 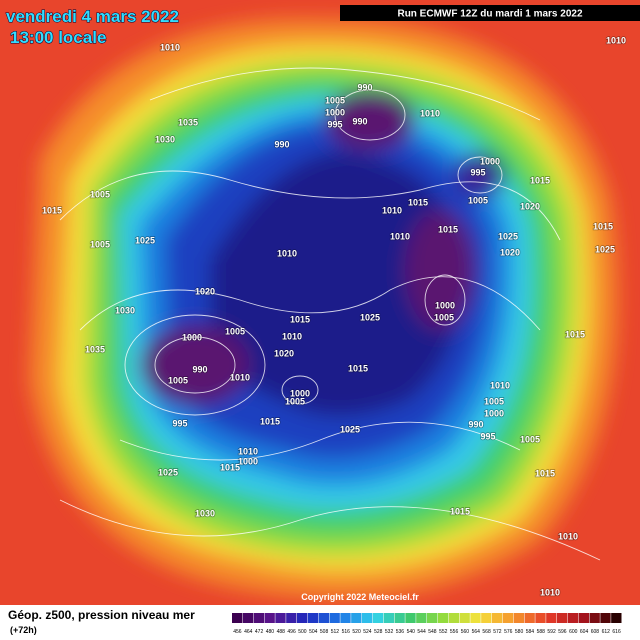 What do you see at coordinates (400, 632) in the screenshot?
I see `scale-label: 536` at bounding box center [400, 632].